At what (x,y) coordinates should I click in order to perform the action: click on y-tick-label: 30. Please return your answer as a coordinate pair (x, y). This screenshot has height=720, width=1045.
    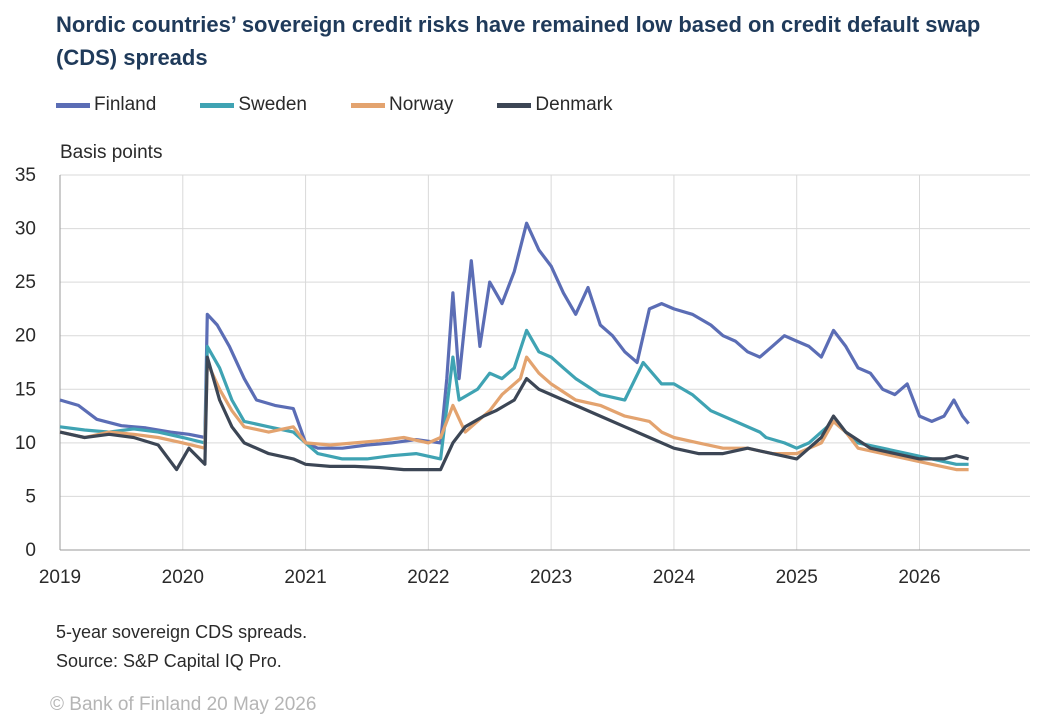
    Looking at the image, I should click on (25, 229).